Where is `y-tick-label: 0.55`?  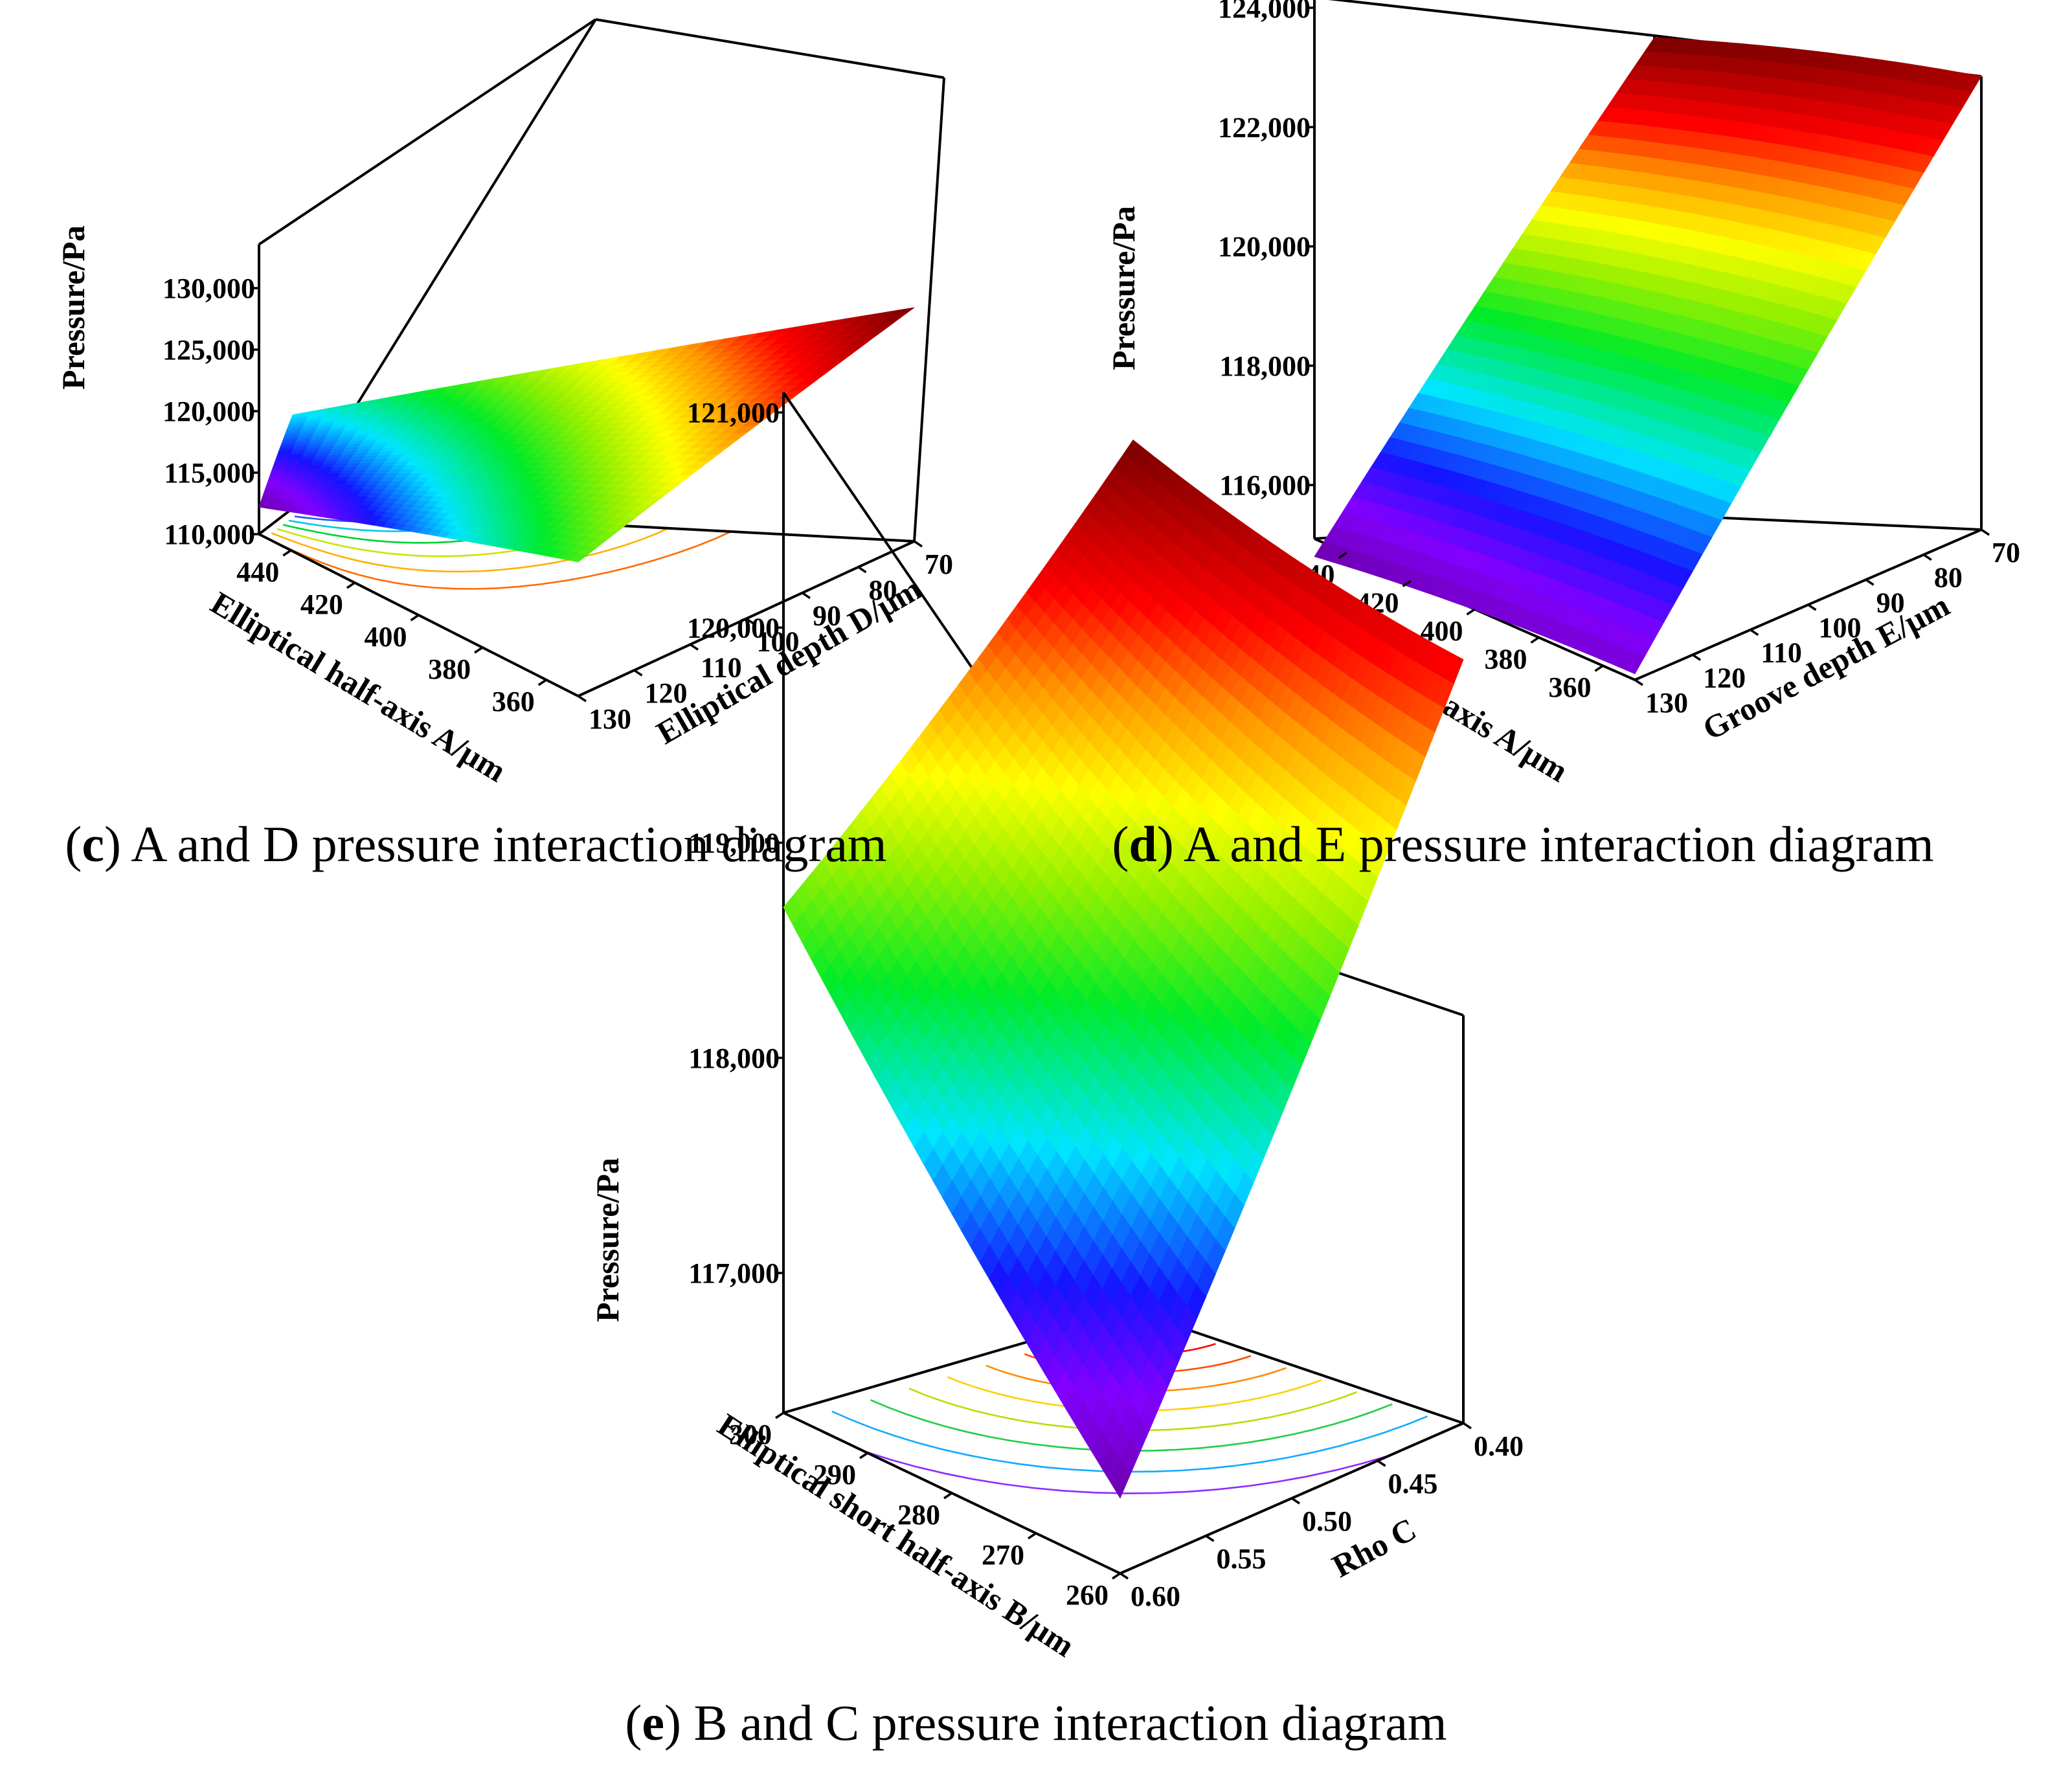 y-tick-label: 0.55 is located at coordinates (1242, 1559).